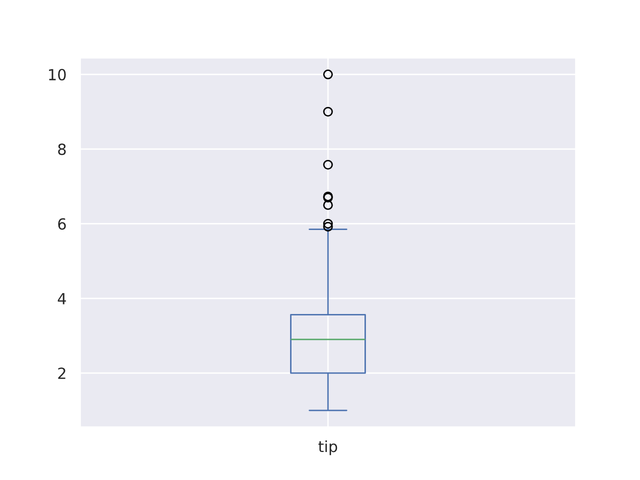 Image resolution: width=640 pixels, height=480 pixels. Describe the element at coordinates (62, 298) in the screenshot. I see `y-tick-label: 4` at that location.